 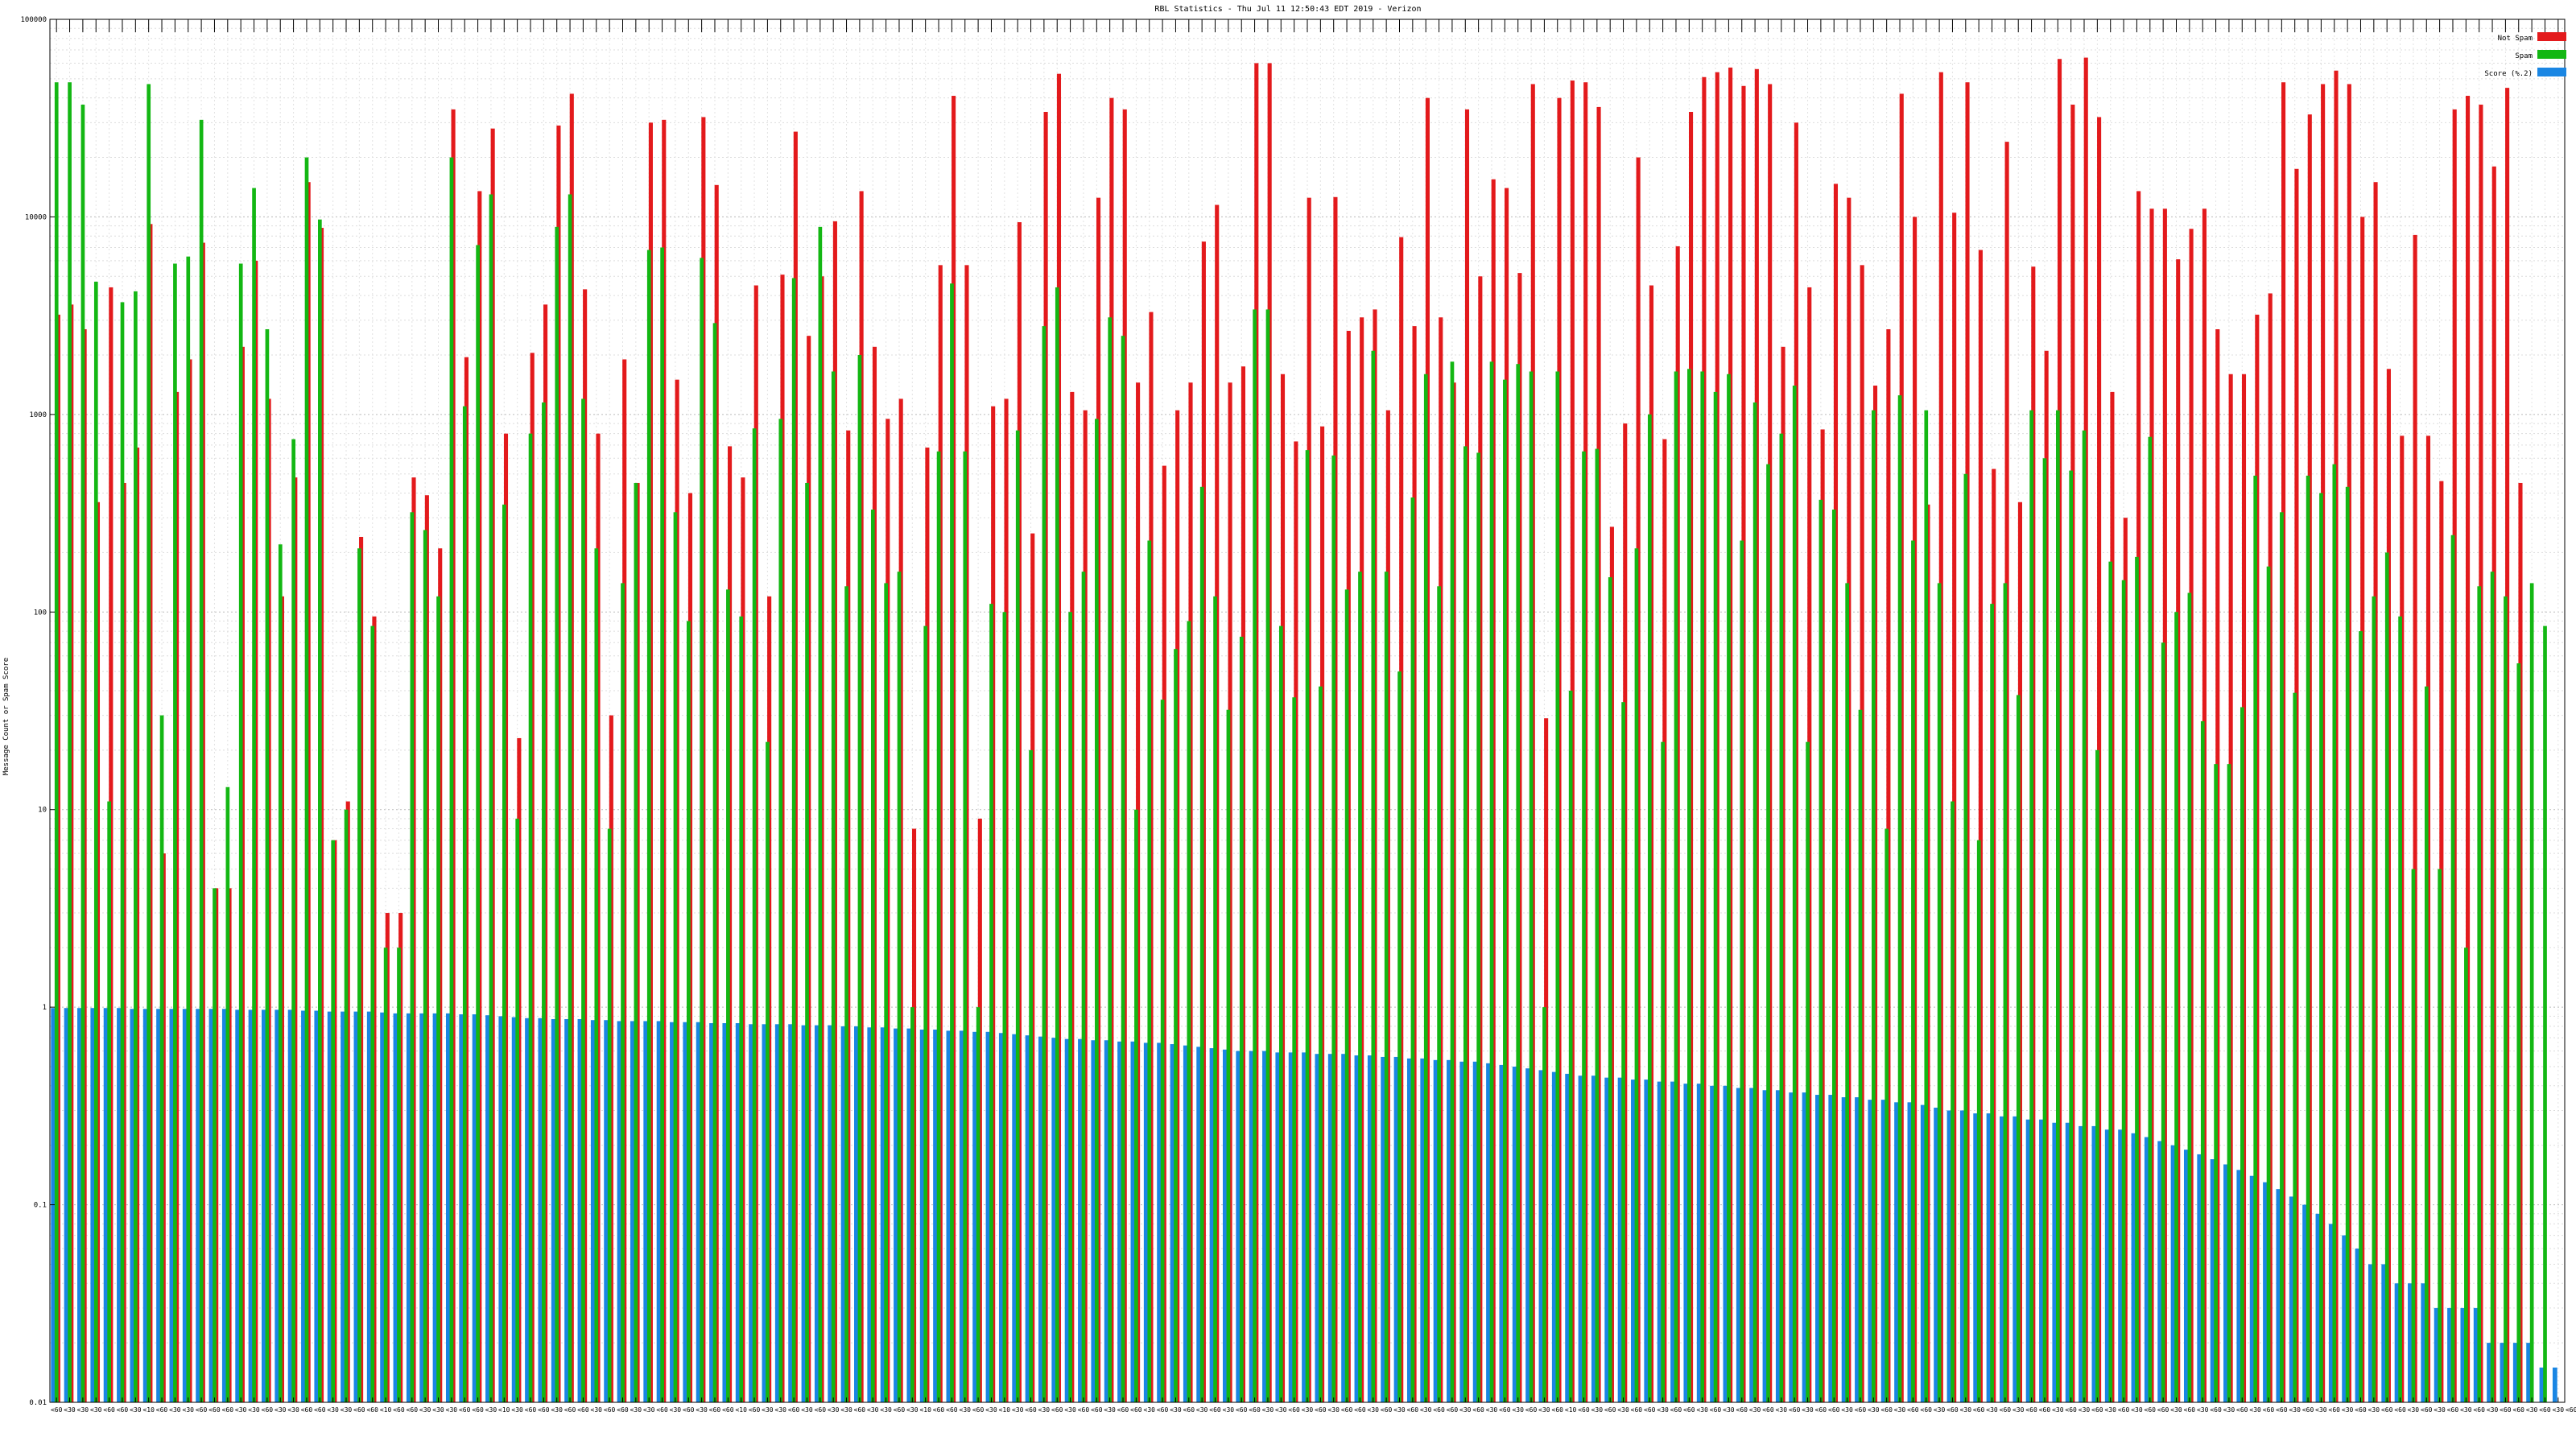 I want to click on legend-swatch, so click(x=2551, y=72).